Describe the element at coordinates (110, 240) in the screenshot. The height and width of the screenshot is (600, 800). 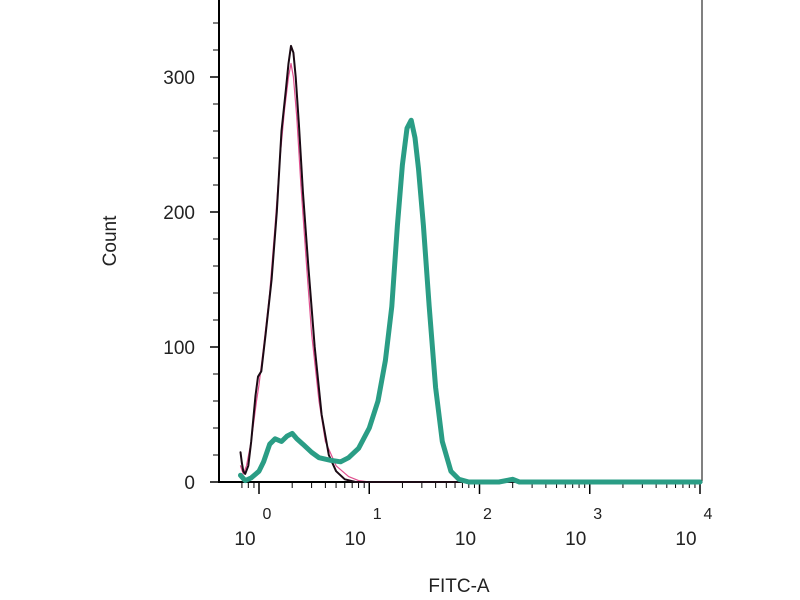
I see `y-axis-title: Count` at that location.